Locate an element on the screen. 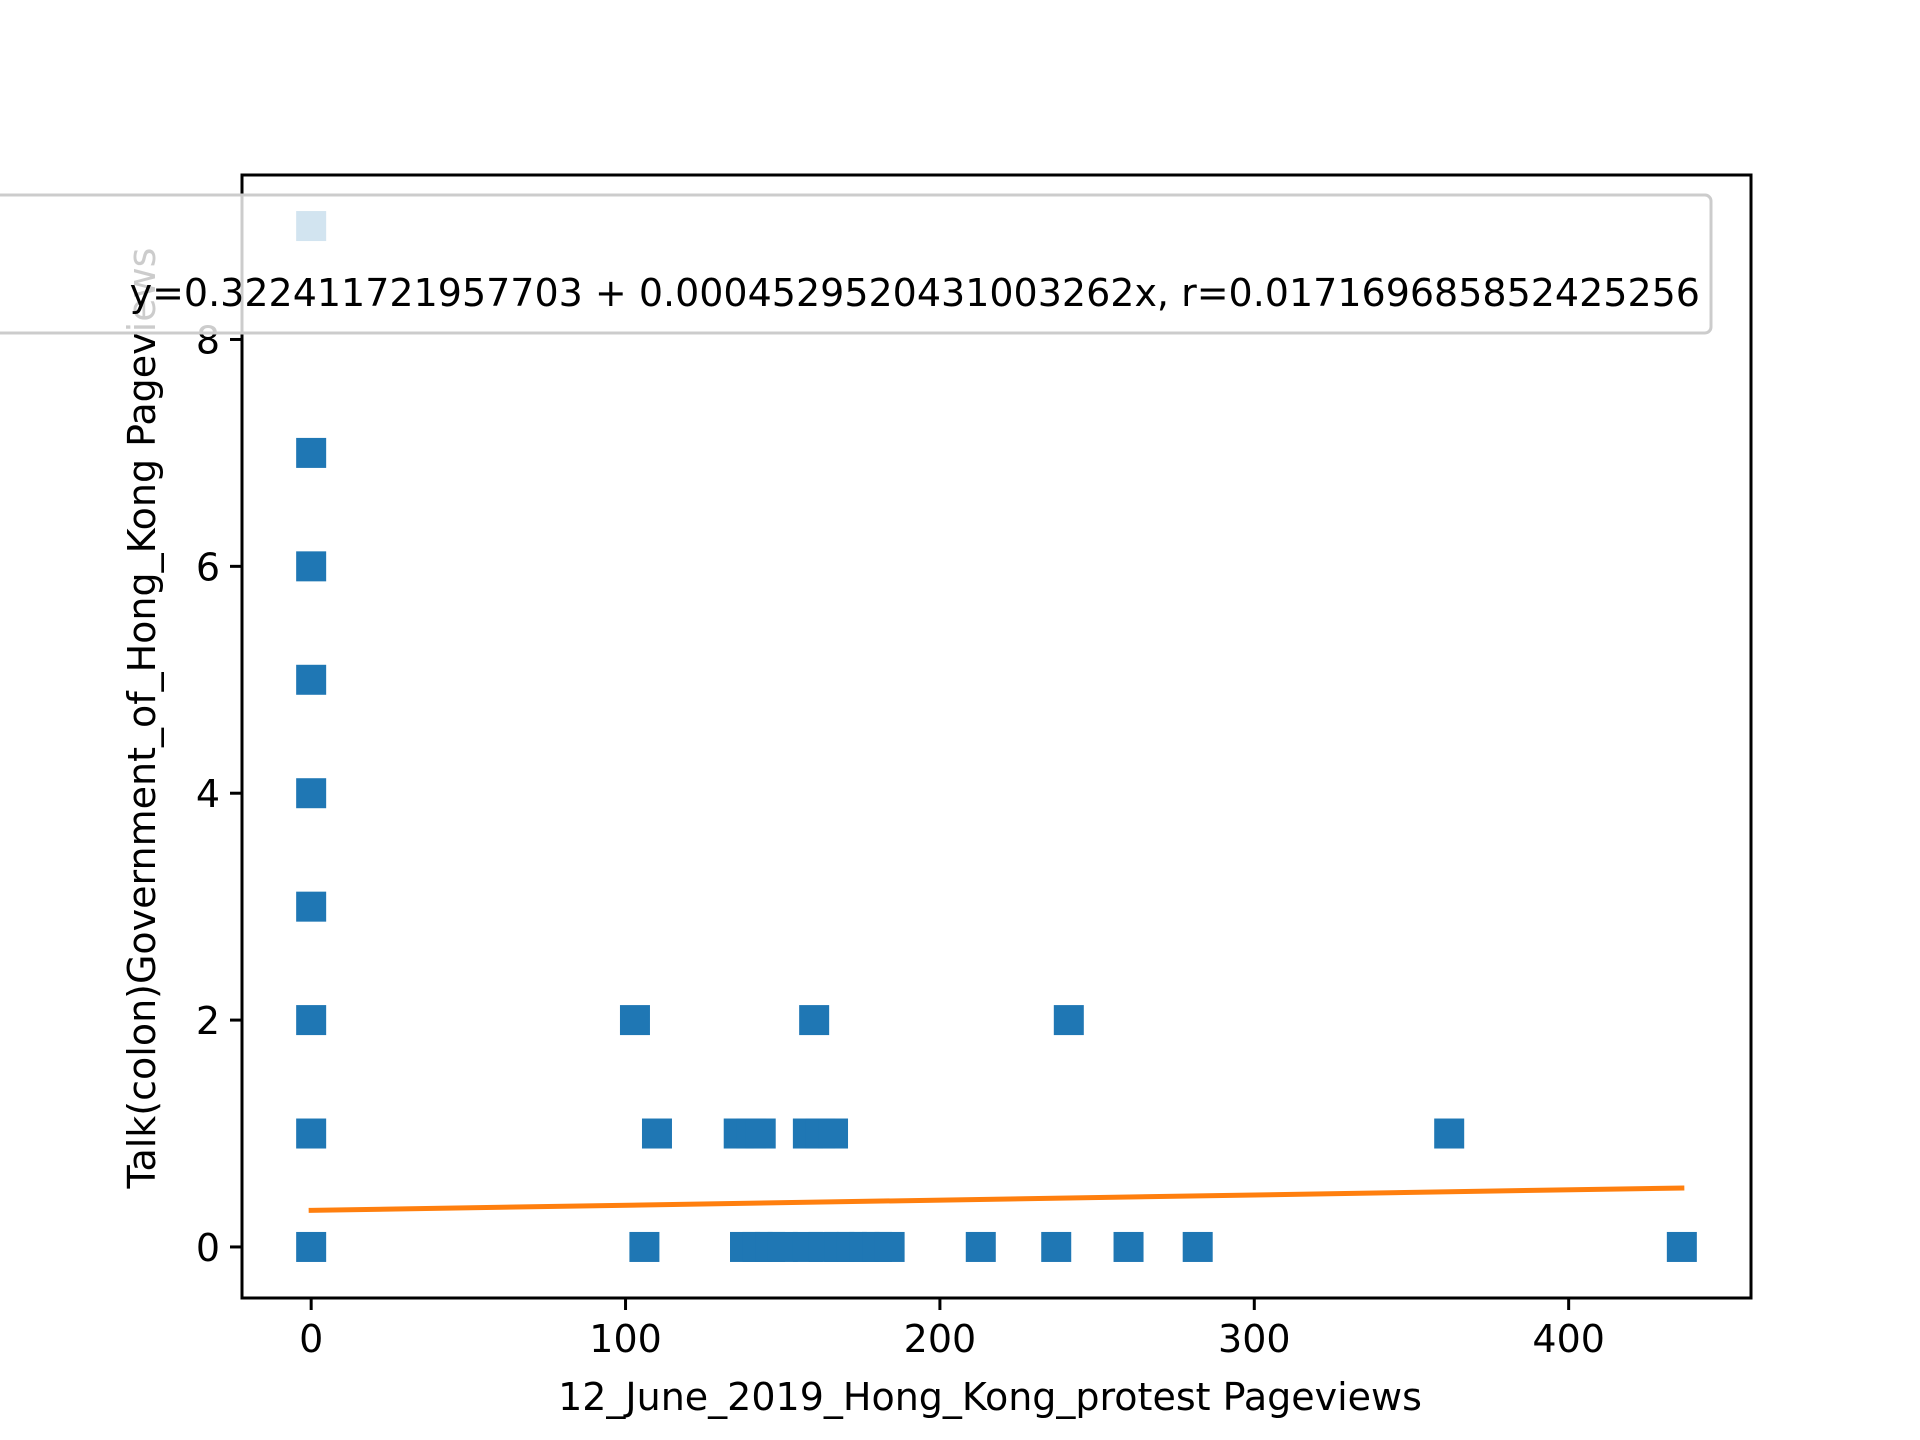 The image size is (1920, 1440). y-tick-label: 4 is located at coordinates (208, 794).